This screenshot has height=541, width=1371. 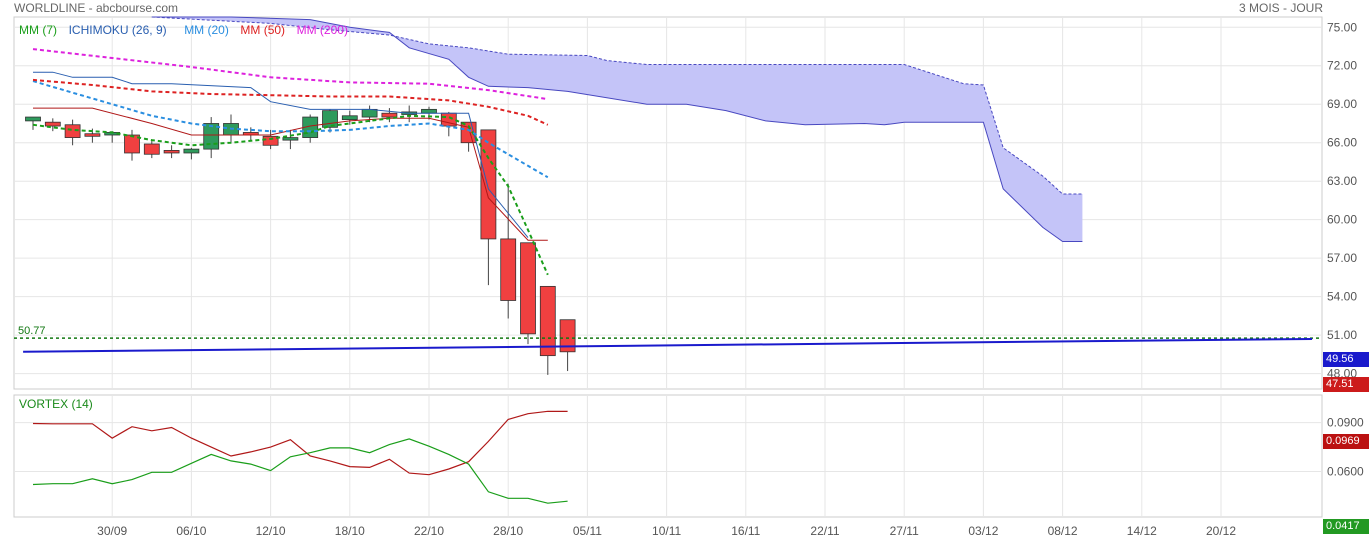 What do you see at coordinates (118, 30) in the screenshot?
I see `legend-item: ICHIMOKU (26, 9)` at bounding box center [118, 30].